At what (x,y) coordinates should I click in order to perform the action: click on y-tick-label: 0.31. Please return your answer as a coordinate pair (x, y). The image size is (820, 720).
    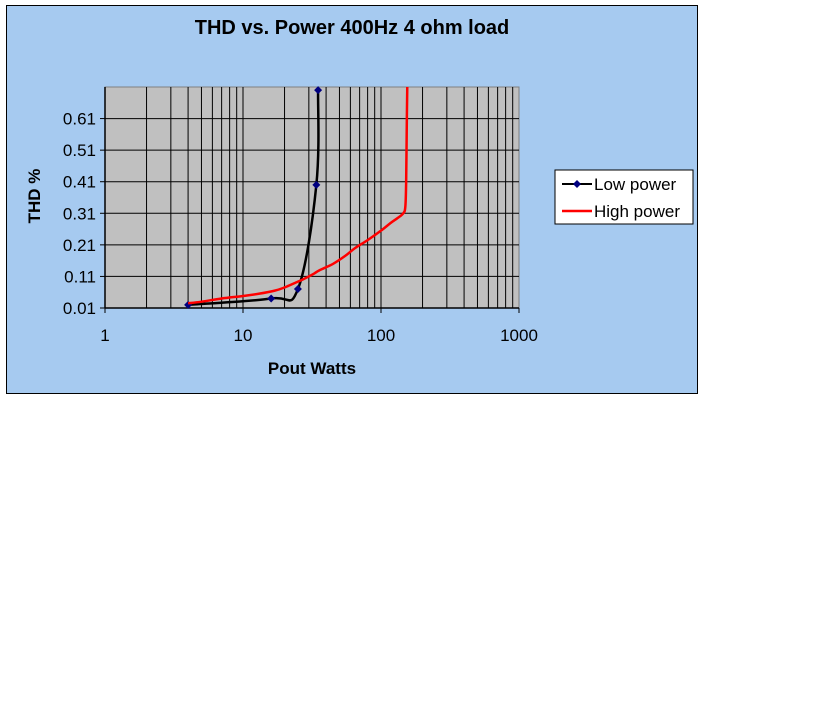
    Looking at the image, I should click on (79, 213).